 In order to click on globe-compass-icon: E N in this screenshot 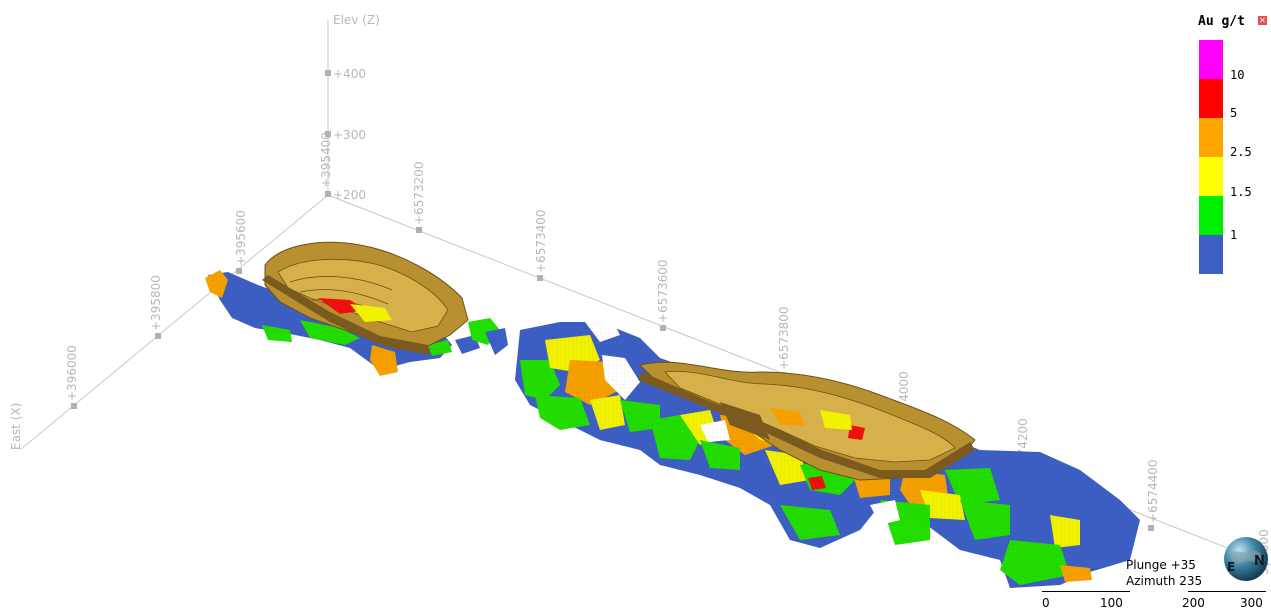, I will do `click(1246, 559)`.